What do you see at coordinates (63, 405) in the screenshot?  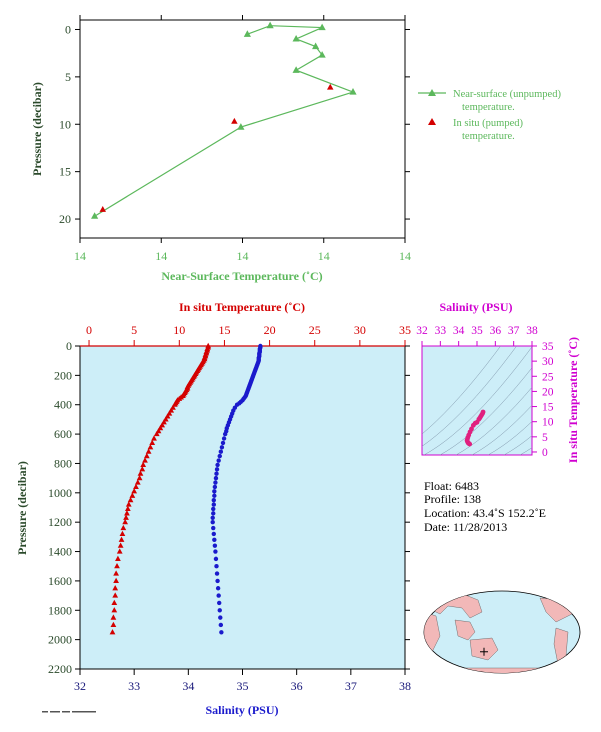 I see `pressure-tick-label: 400` at bounding box center [63, 405].